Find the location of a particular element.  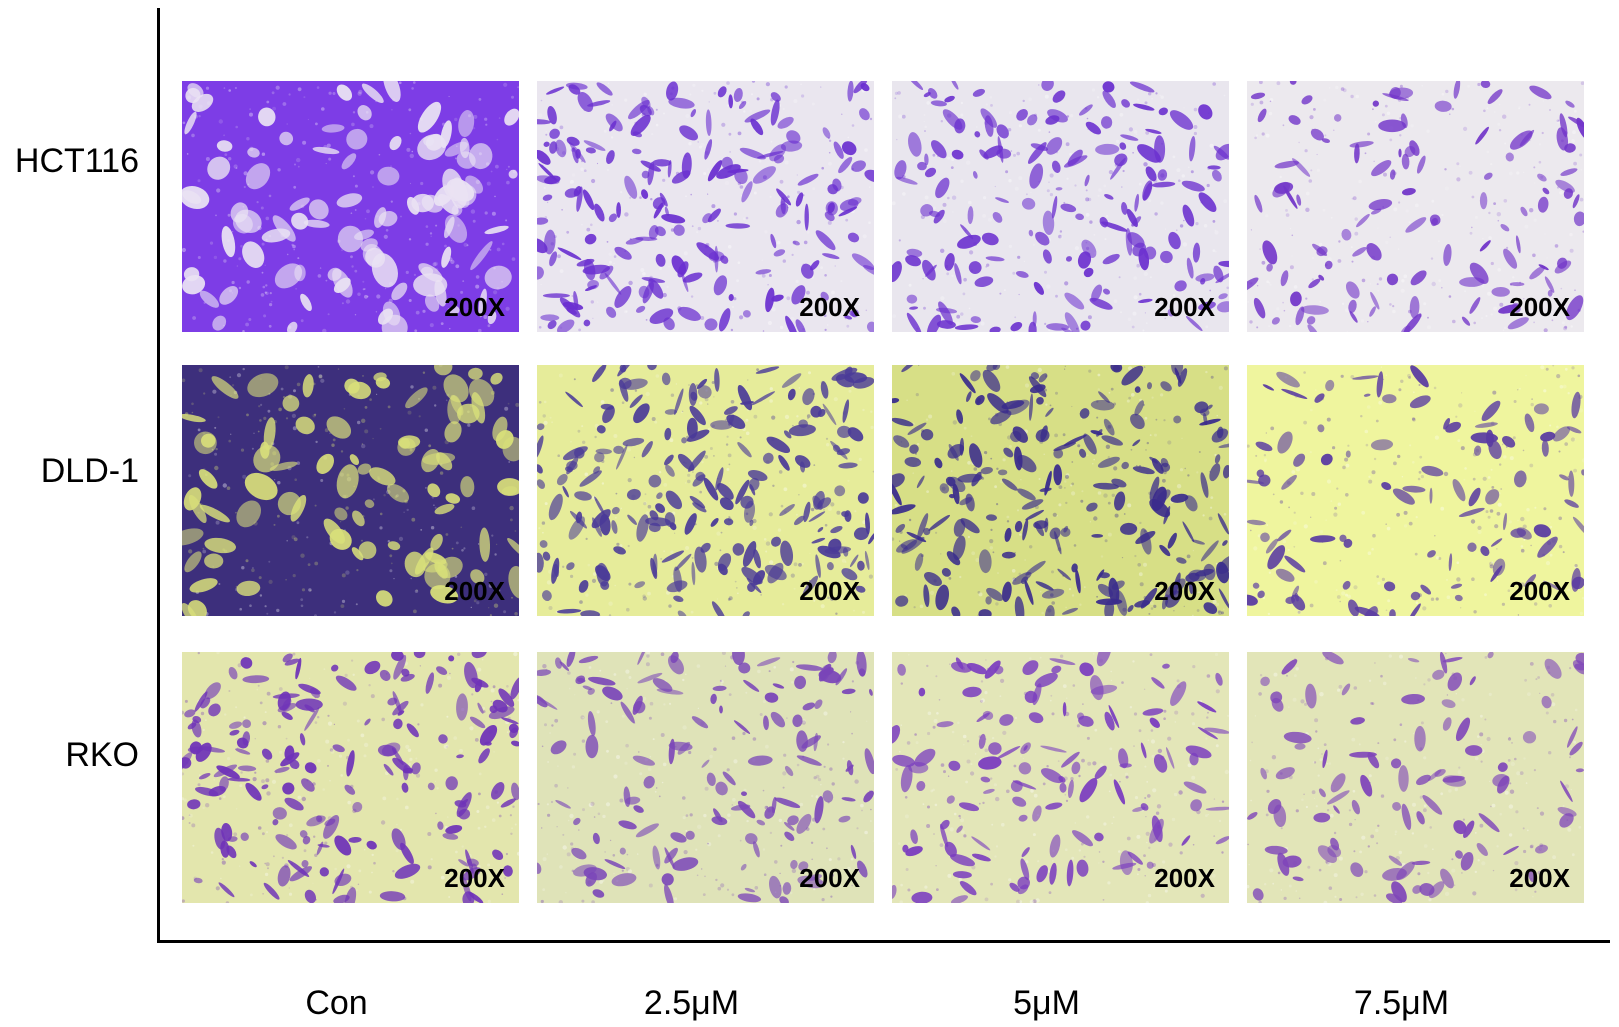

col-label-7-5um: 7.5μM is located at coordinates (1401, 1003).